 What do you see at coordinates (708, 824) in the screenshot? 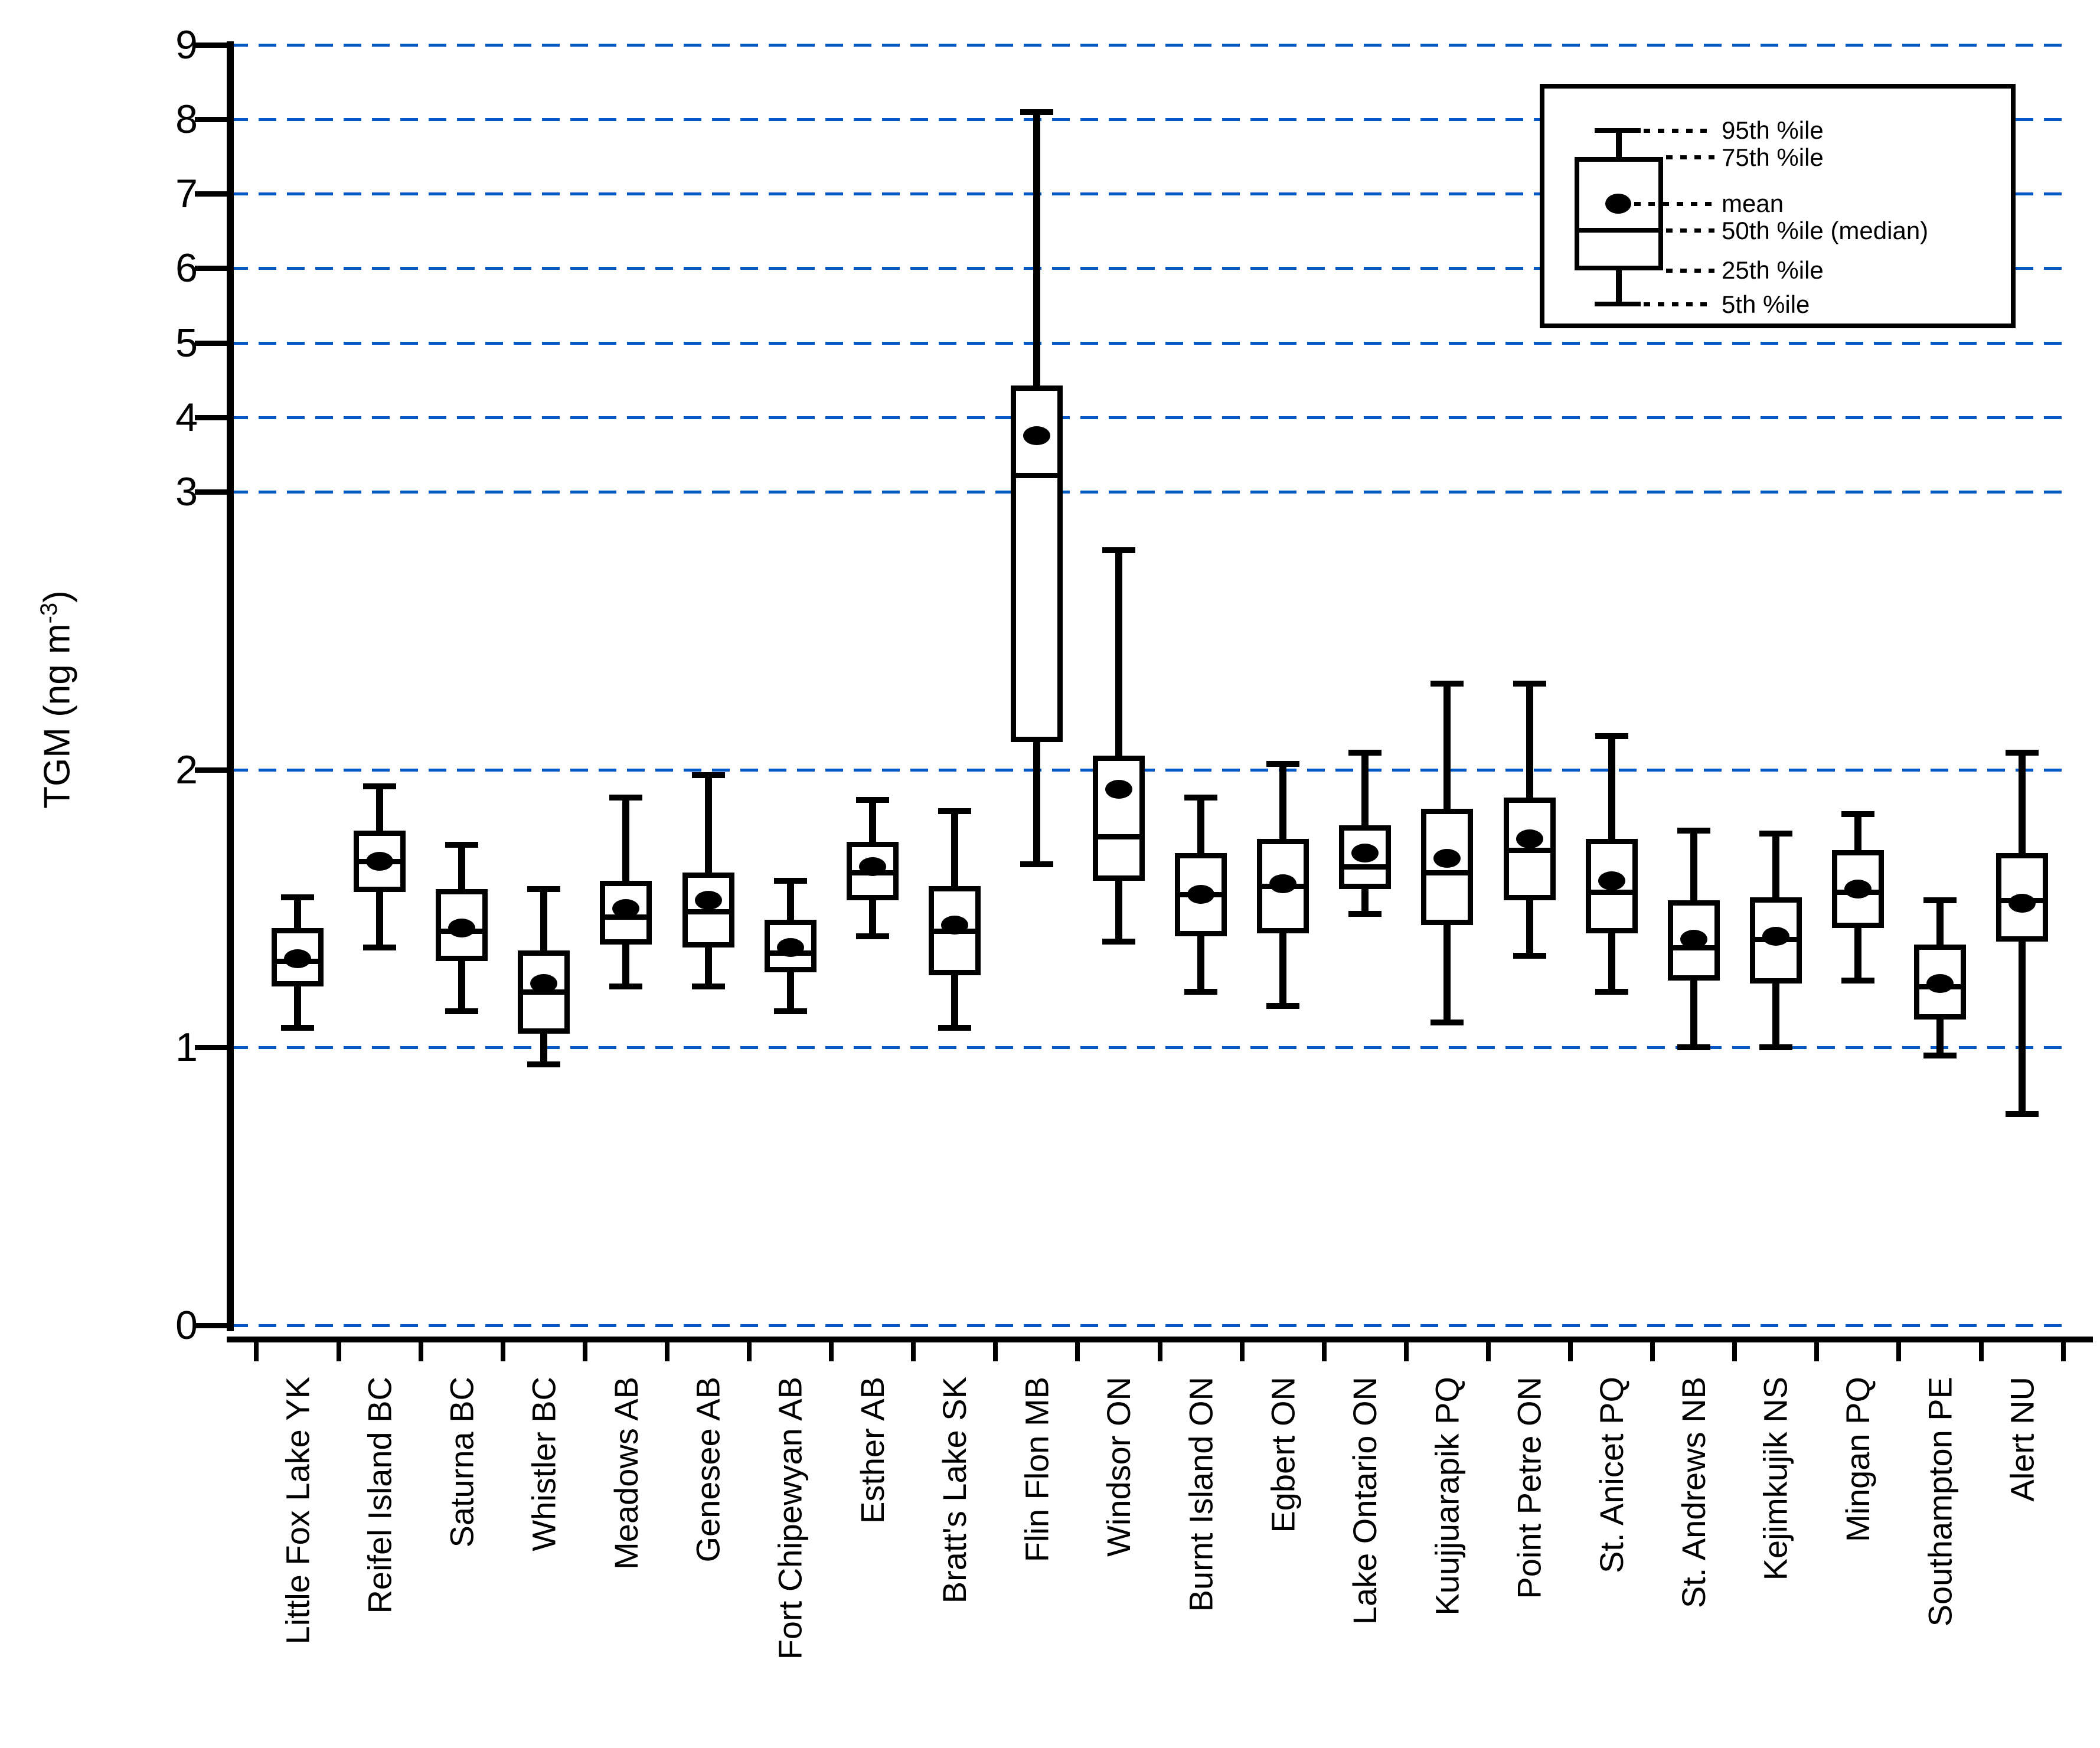
I see `whisker-upper-genesee-ab` at bounding box center [708, 824].